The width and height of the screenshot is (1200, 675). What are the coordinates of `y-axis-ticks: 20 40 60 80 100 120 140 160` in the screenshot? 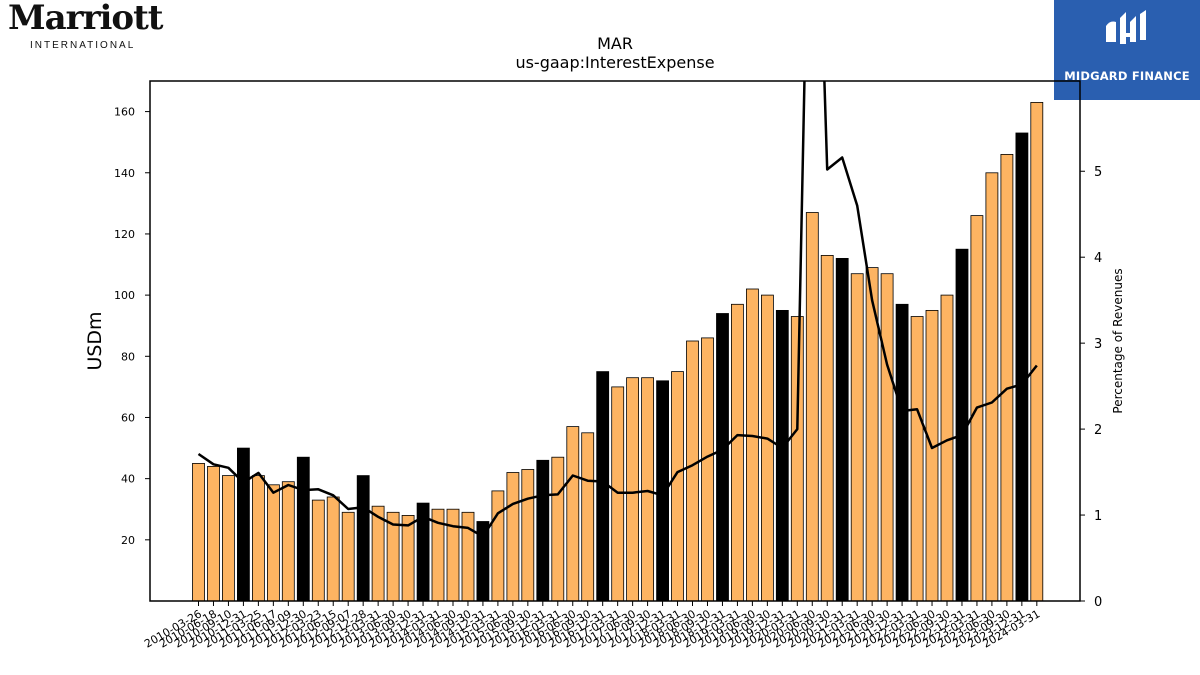 It's located at (132, 326).